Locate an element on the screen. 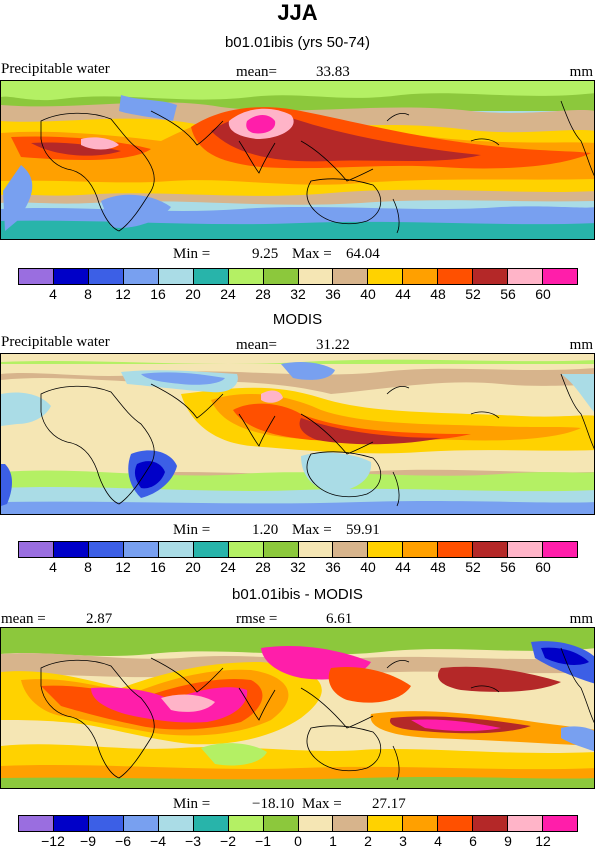 This screenshot has width=595, height=849. colorbar-tick-label: 40 is located at coordinates (368, 294).